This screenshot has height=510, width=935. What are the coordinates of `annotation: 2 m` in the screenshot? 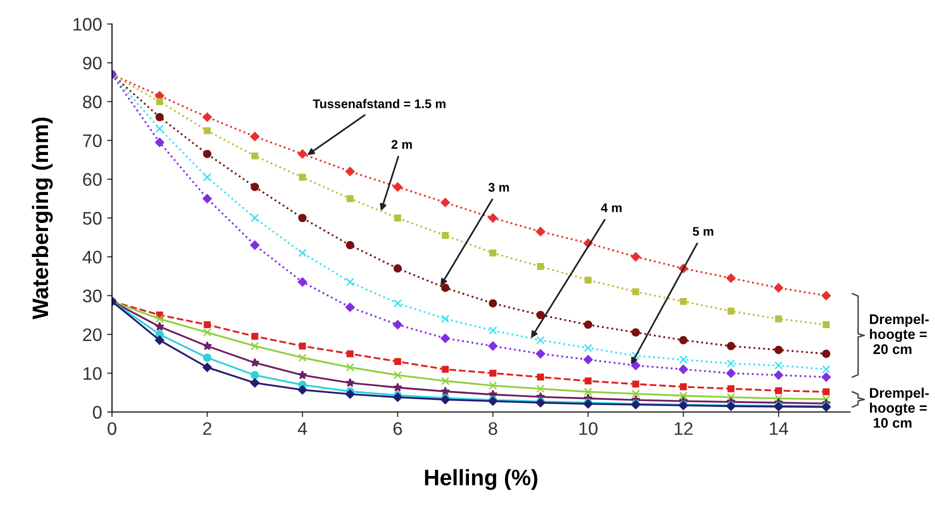 It's located at (402, 144).